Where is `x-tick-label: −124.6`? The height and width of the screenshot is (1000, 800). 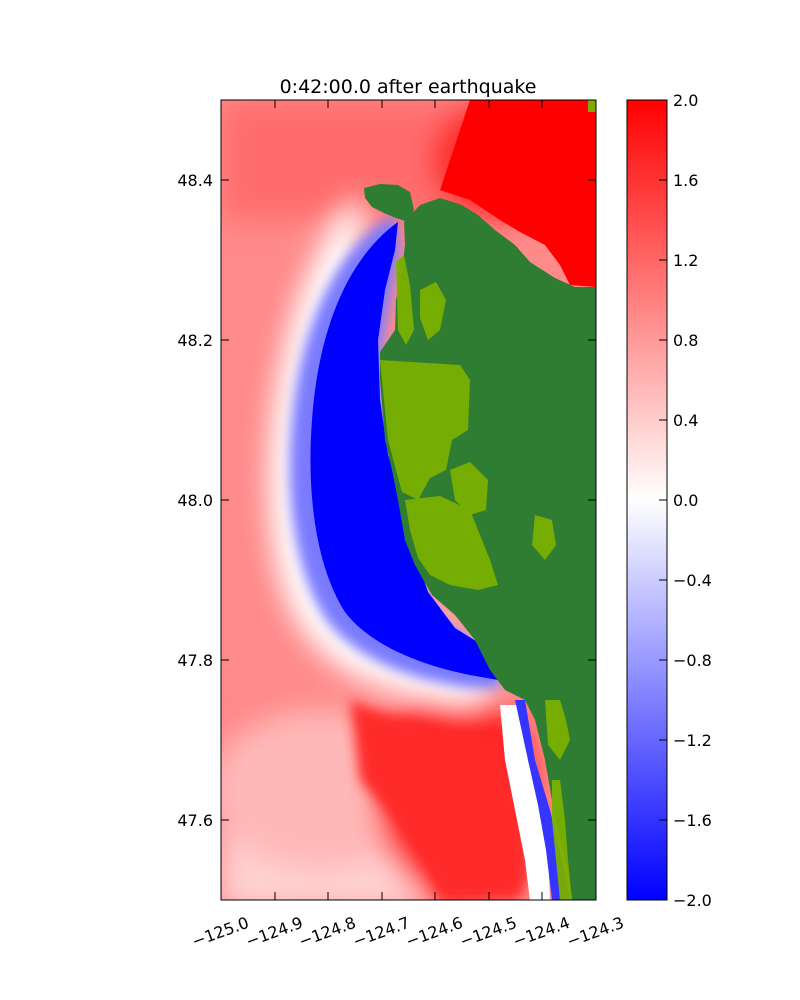 x-tick-label: −124.6 is located at coordinates (434, 932).